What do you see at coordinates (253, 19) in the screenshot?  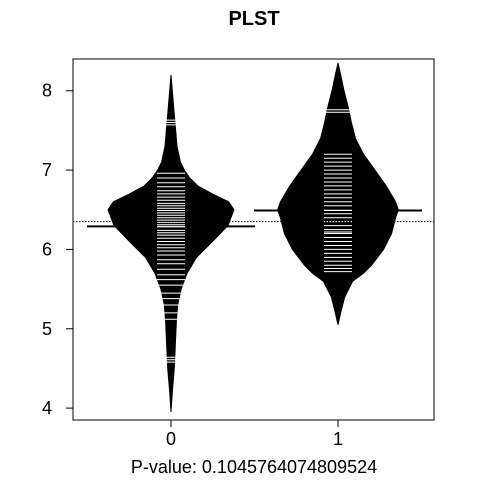 I see `chart-title: PLST` at bounding box center [253, 19].